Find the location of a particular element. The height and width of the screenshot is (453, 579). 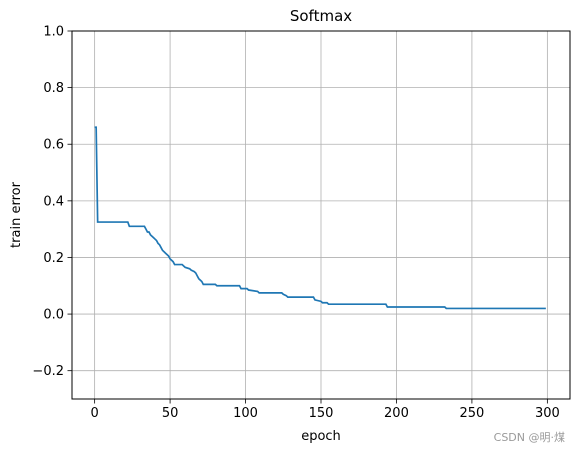

x-tick-label: 300 is located at coordinates (547, 413).